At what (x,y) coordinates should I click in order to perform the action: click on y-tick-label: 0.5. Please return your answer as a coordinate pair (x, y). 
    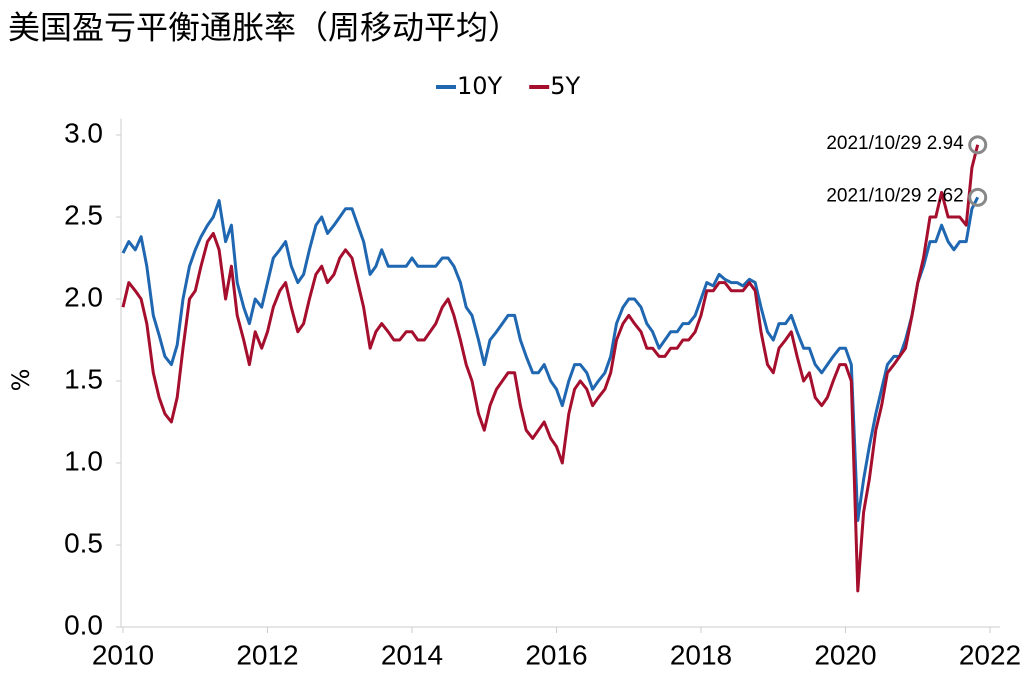
    Looking at the image, I should click on (83, 542).